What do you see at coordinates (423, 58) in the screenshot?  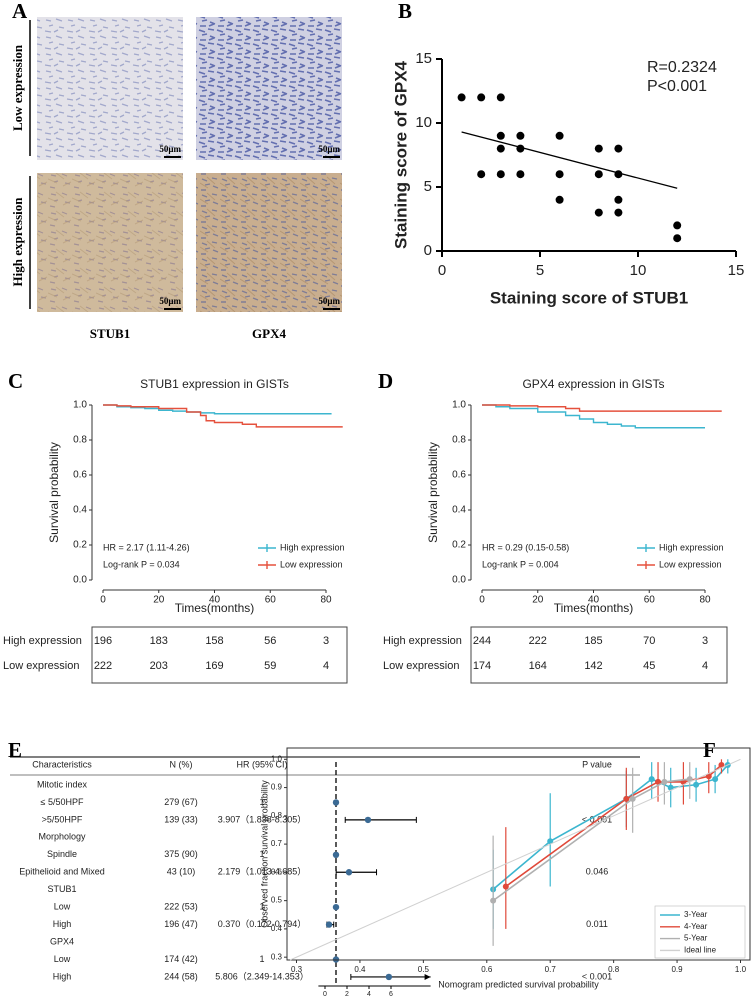 I see `y-tick-label: 15` at bounding box center [423, 58].